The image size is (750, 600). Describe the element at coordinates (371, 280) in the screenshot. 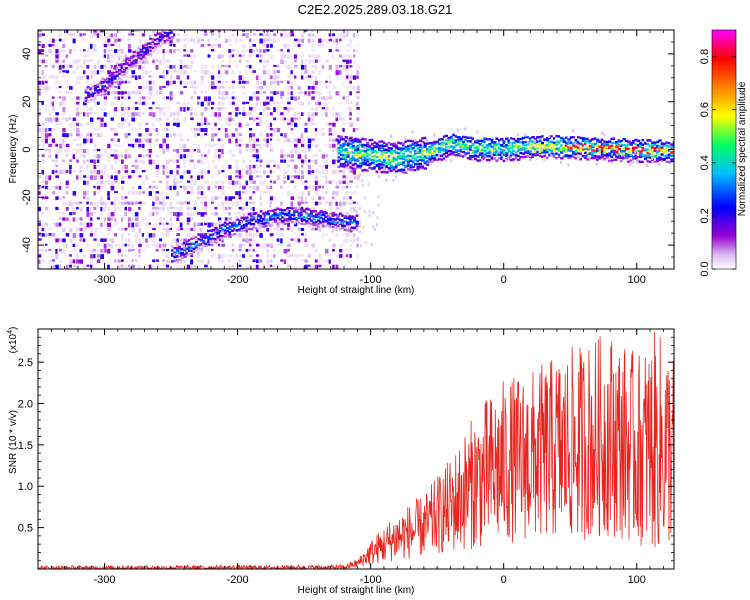

I see `spectrogram-x-tick-label: -100` at that location.